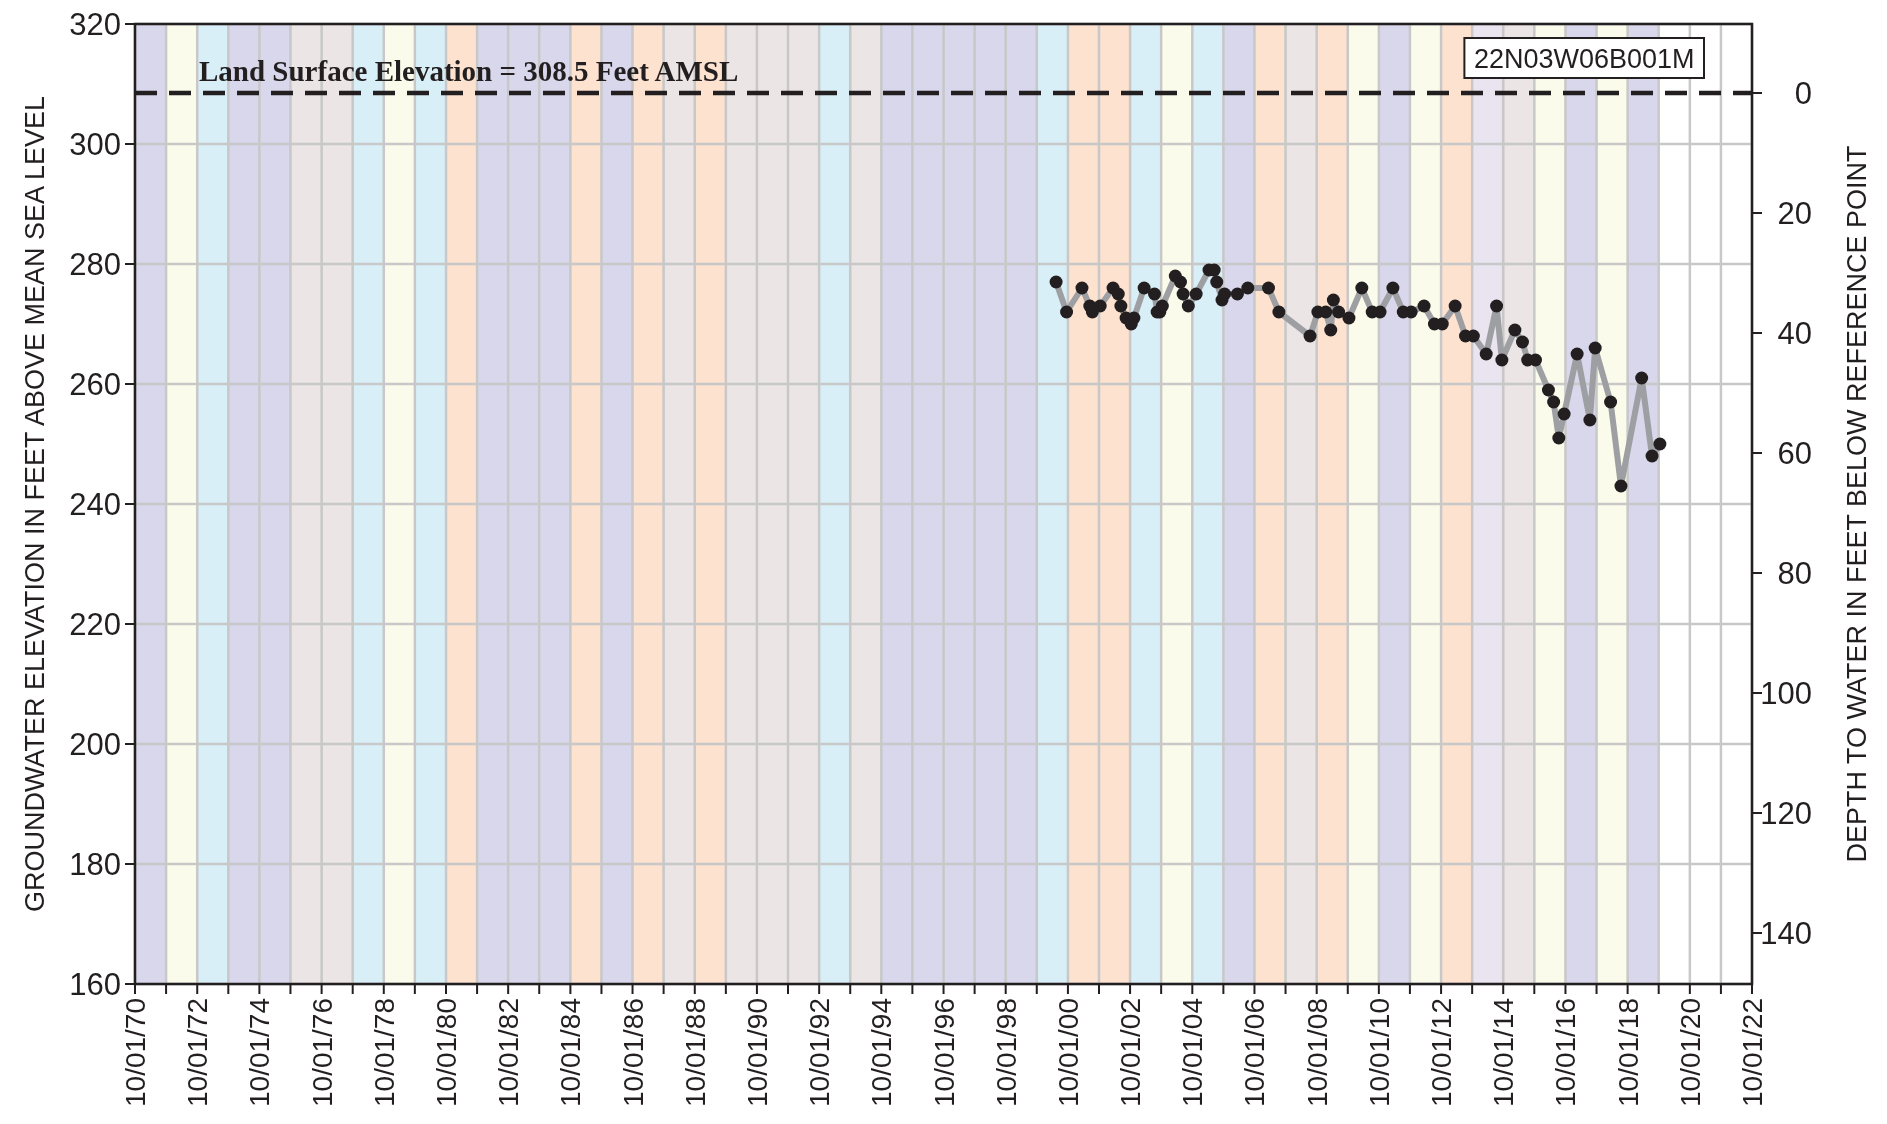 The image size is (1887, 1124). What do you see at coordinates (446, 1052) in the screenshot?
I see `x-tick-label: 10/01/80` at bounding box center [446, 1052].